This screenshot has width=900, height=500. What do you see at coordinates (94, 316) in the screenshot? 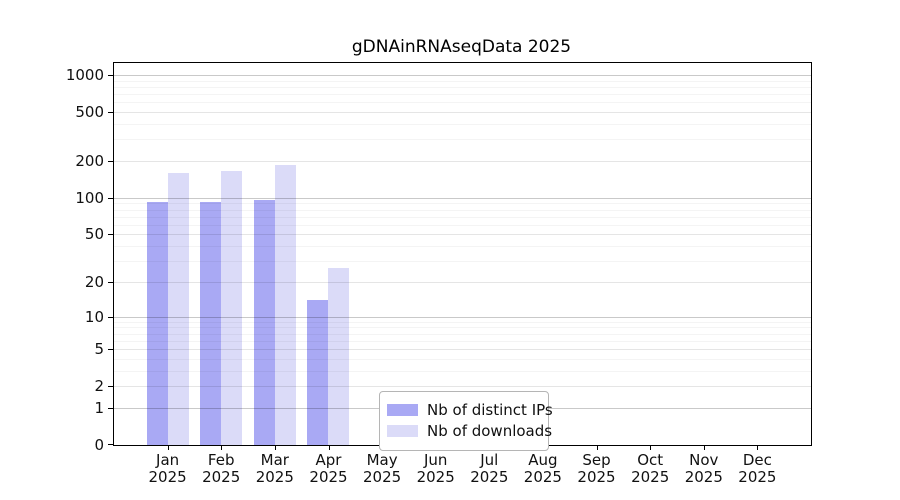
I see `y-tick-label: 10` at bounding box center [94, 316].